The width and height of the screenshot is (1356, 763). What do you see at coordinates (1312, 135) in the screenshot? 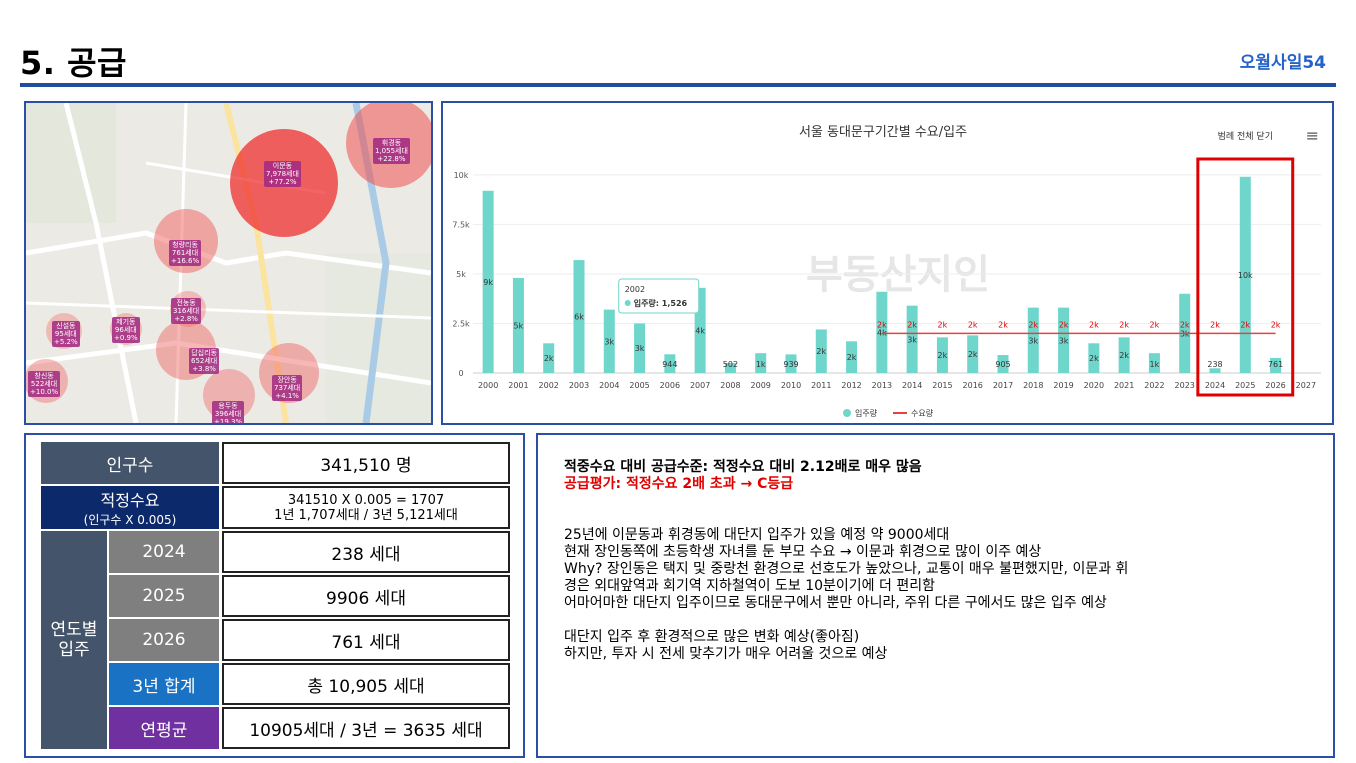
I see `chart-menu-icon: ≡` at bounding box center [1312, 135].